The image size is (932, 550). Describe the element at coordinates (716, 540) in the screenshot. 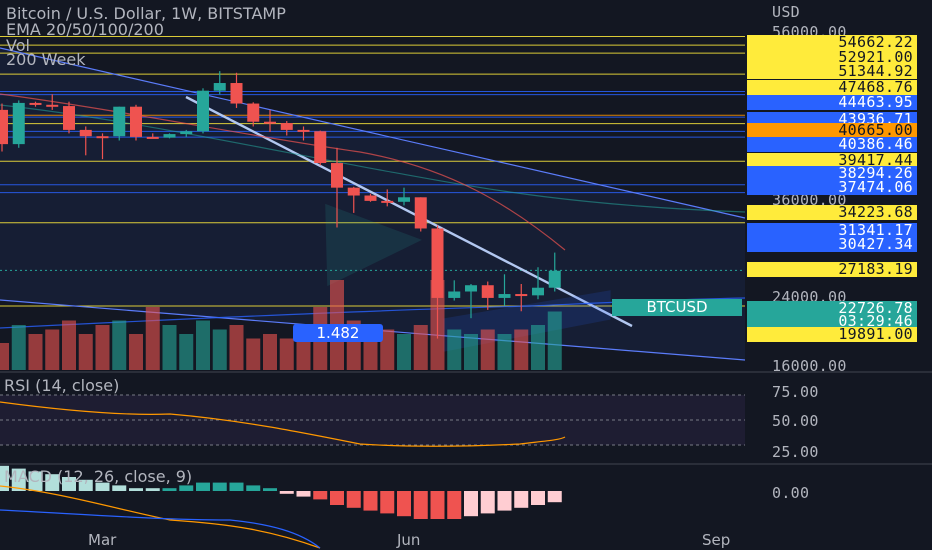

I see `date-label-sep: Sep` at that location.